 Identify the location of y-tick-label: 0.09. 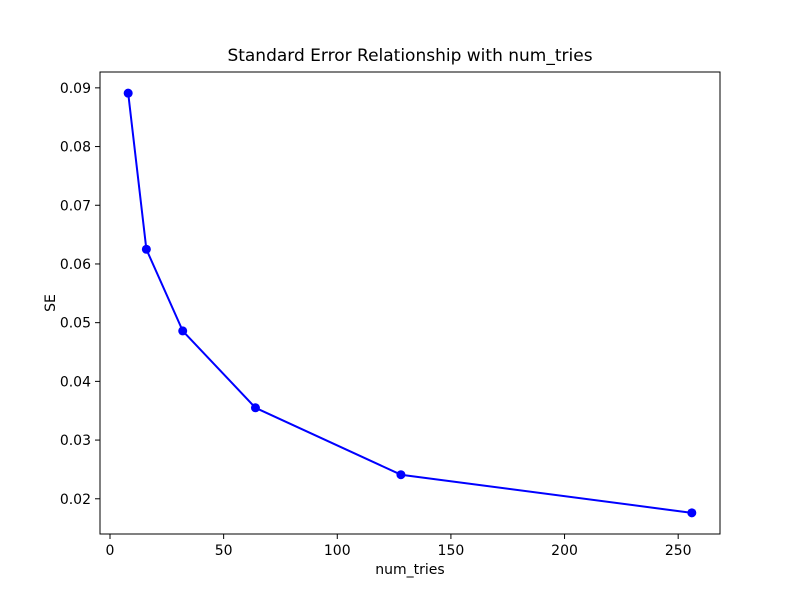
(75, 89).